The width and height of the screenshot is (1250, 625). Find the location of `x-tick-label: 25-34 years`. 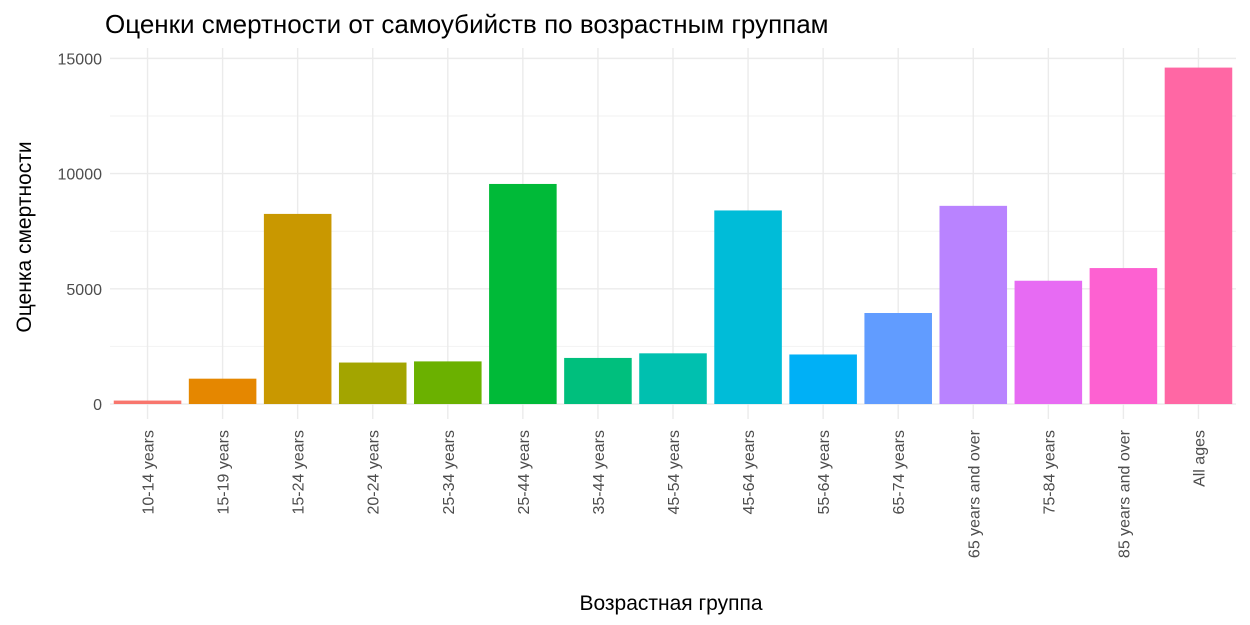

x-tick-label: 25-34 years is located at coordinates (449, 472).